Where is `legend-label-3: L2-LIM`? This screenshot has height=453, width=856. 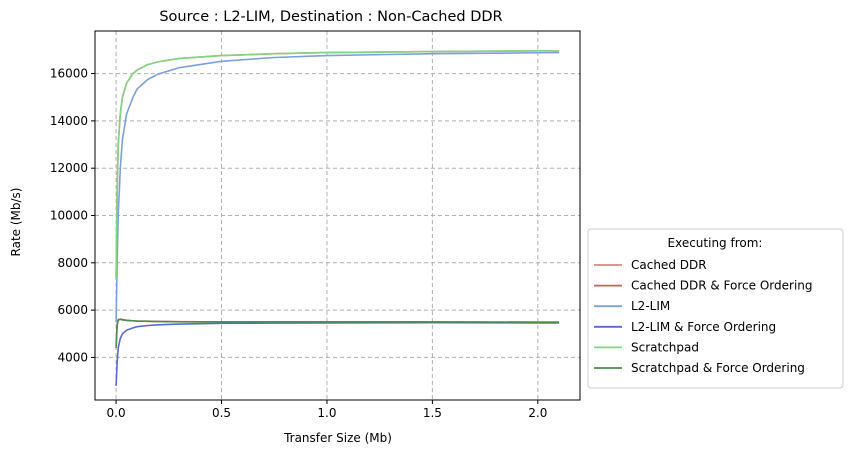
legend-label-3: L2-LIM is located at coordinates (650, 306).